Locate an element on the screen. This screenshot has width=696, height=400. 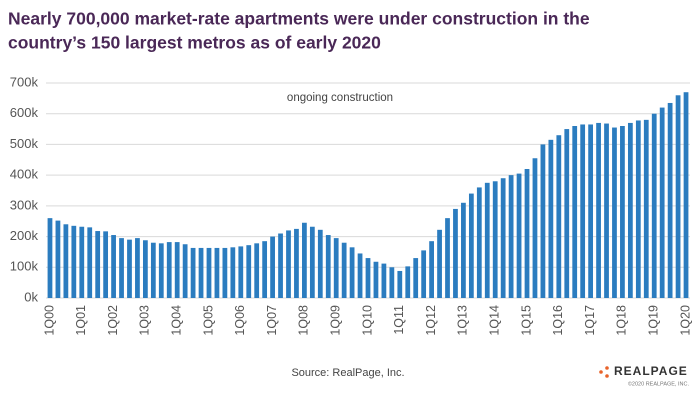
x-tick-label: 1Q02 is located at coordinates (113, 320).